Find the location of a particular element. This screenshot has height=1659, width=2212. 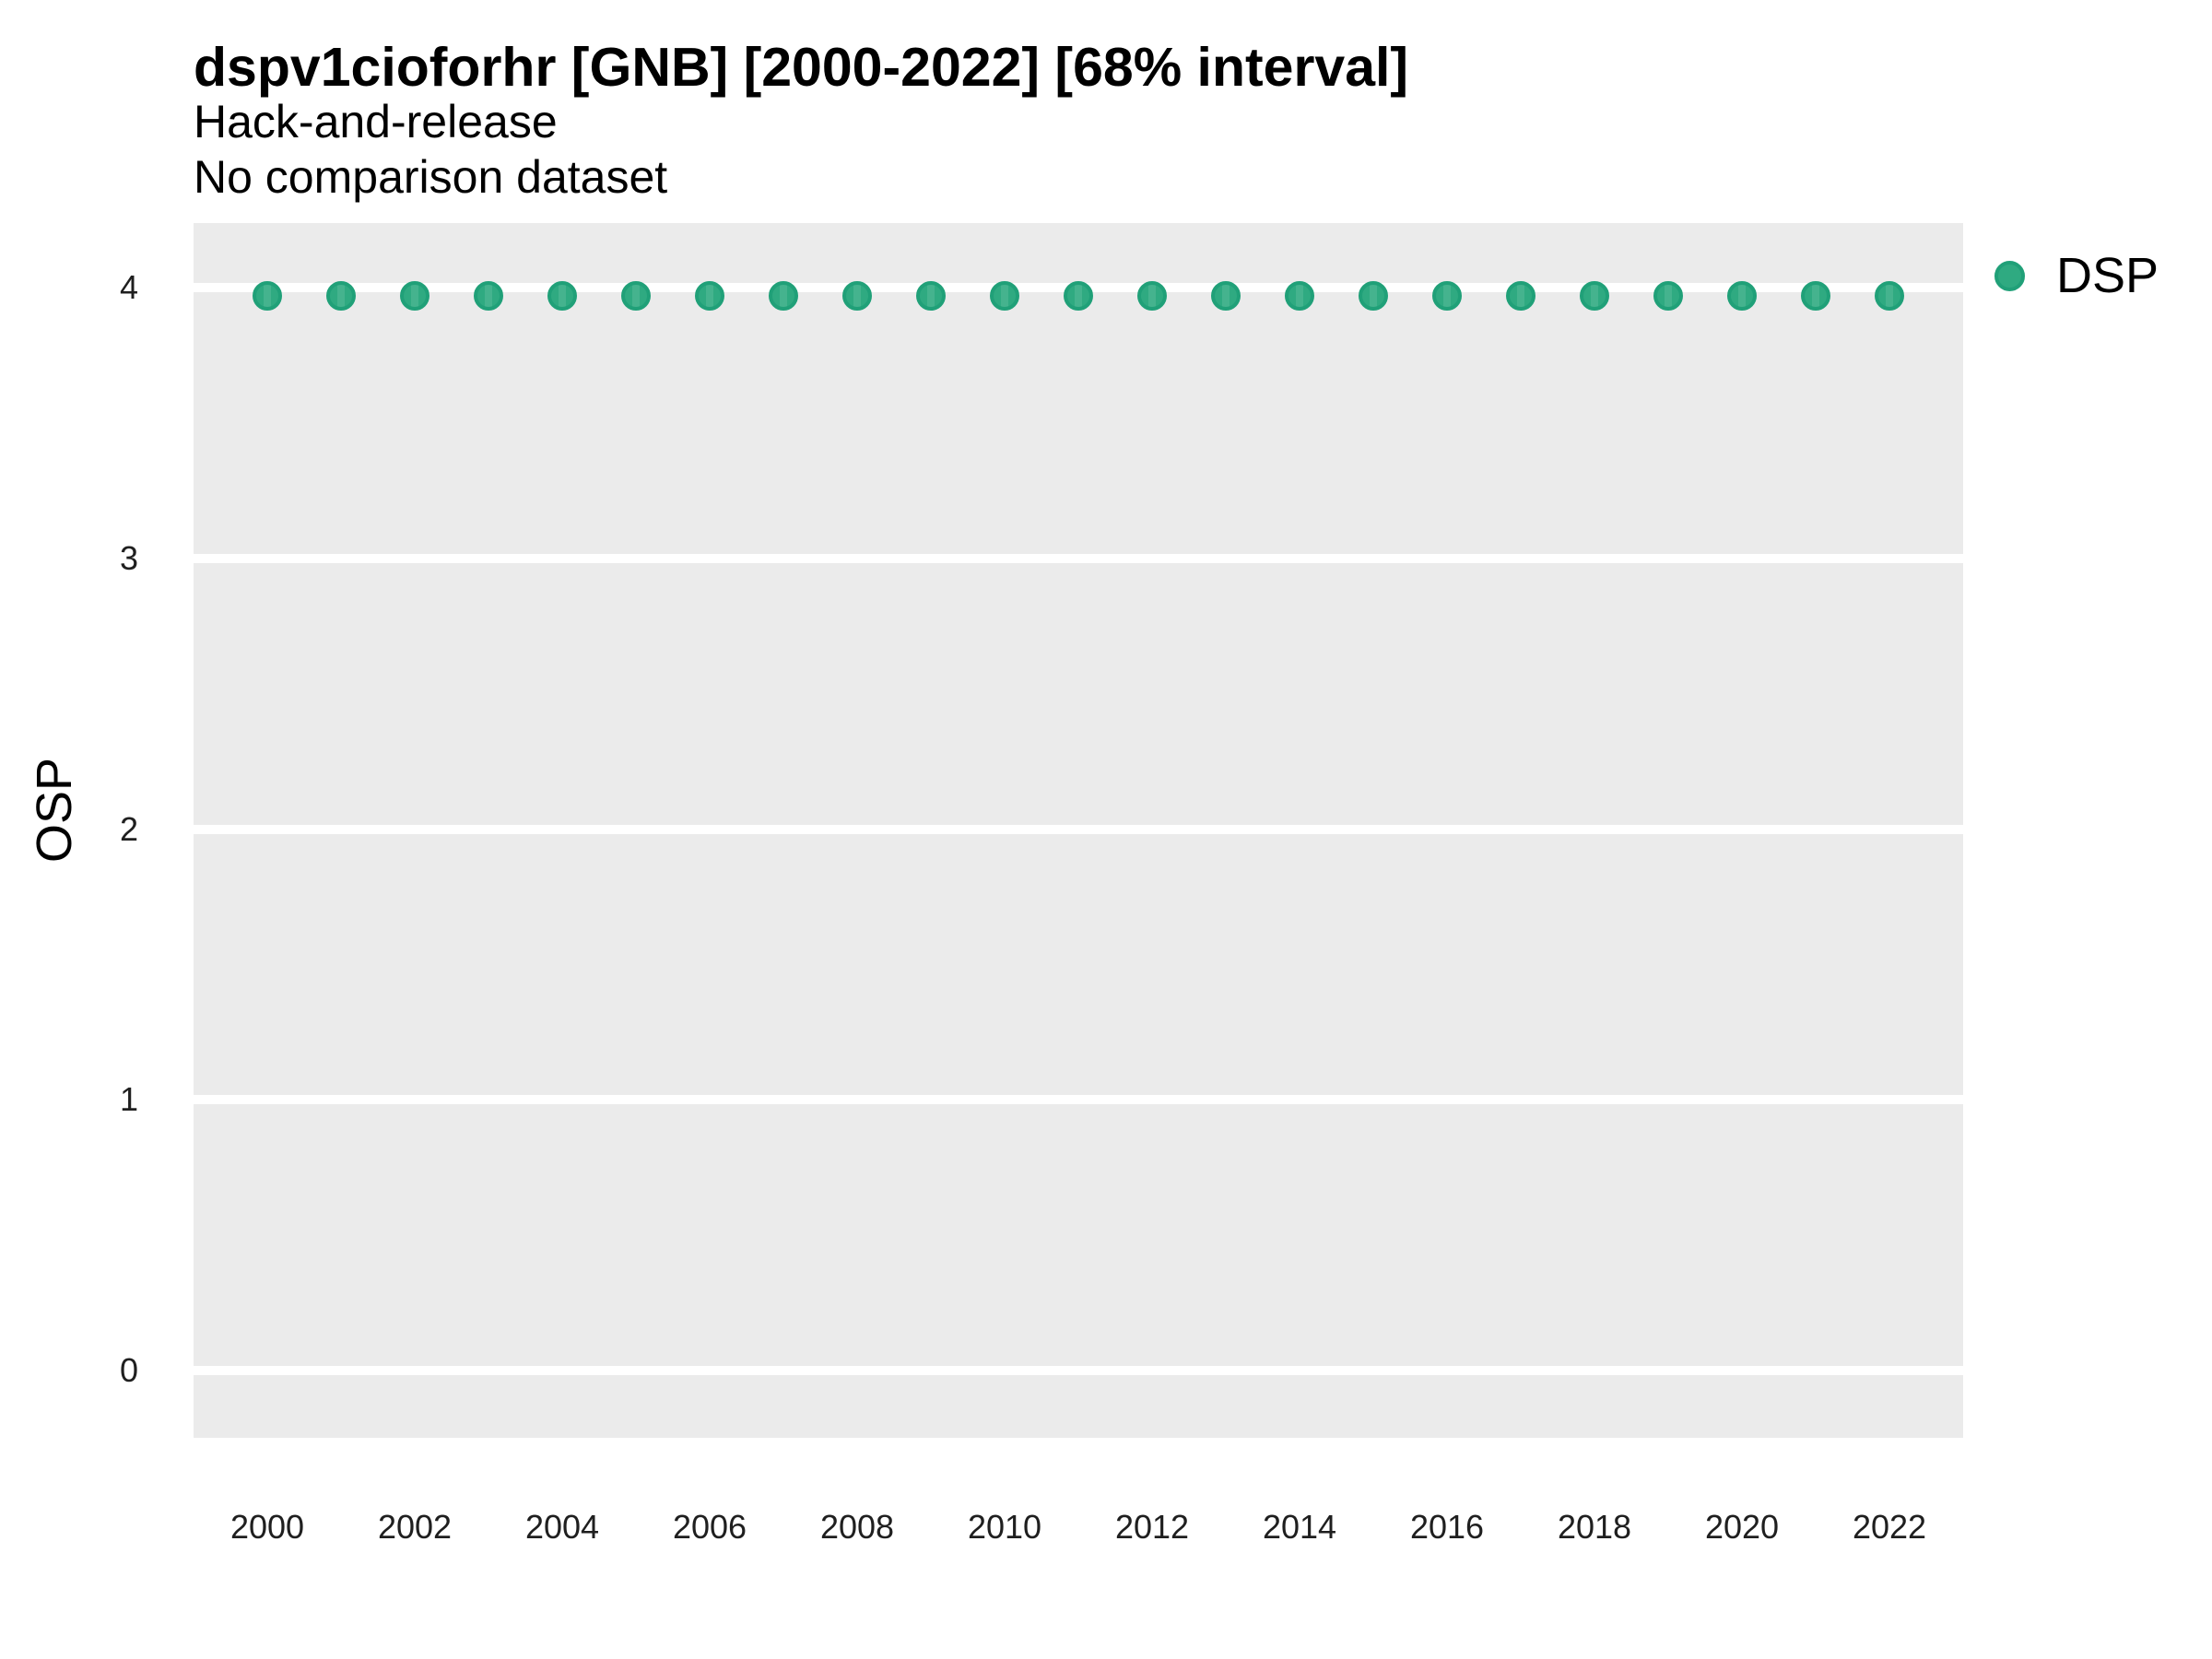

data-point-DSP-2007 is located at coordinates (783, 296).